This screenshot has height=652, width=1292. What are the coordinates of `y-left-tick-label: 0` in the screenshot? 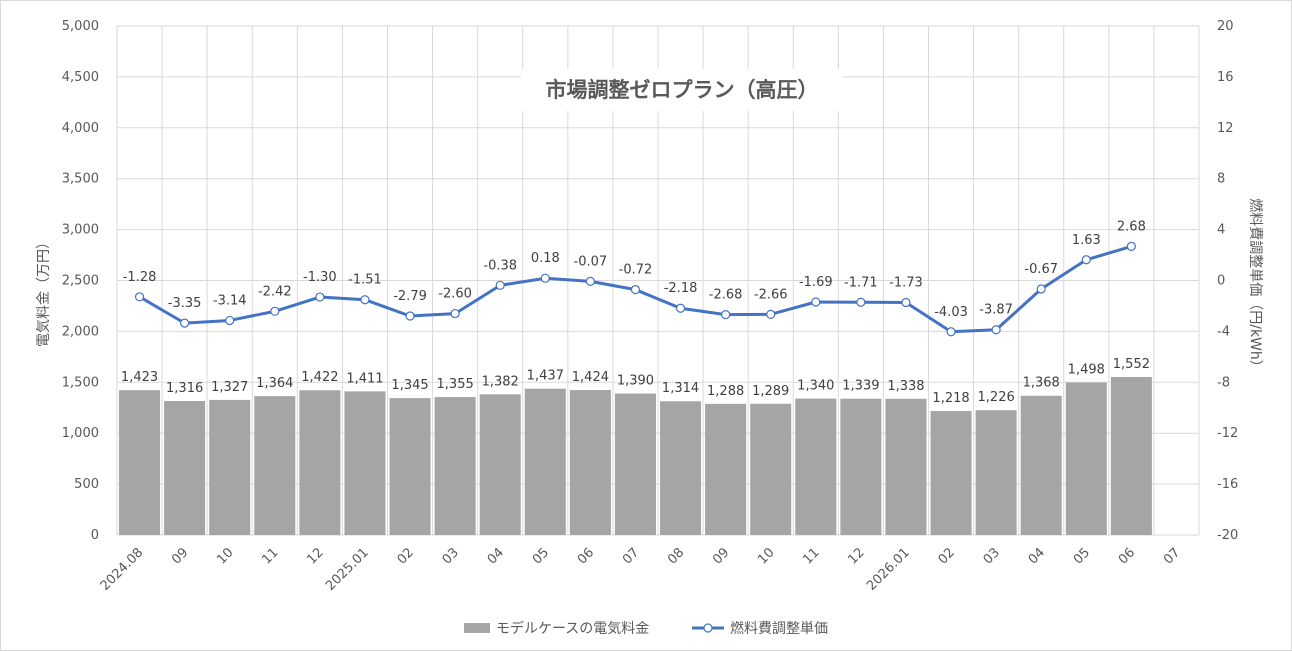 It's located at (95, 535).